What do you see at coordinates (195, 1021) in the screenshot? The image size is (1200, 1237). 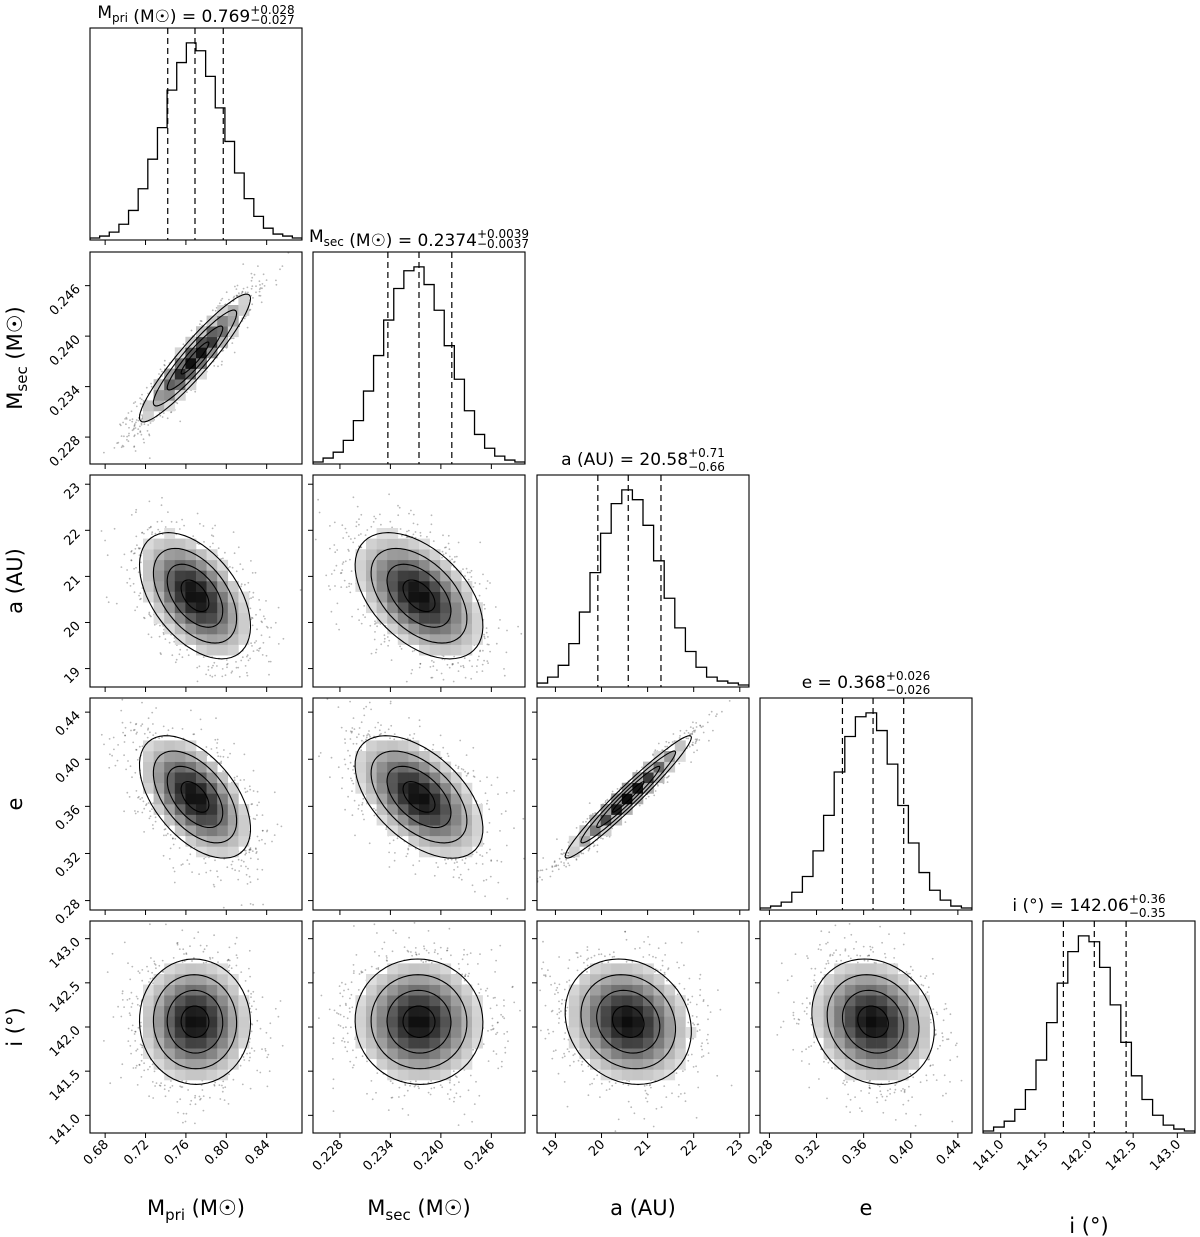 I see `contour-1sigma` at bounding box center [195, 1021].